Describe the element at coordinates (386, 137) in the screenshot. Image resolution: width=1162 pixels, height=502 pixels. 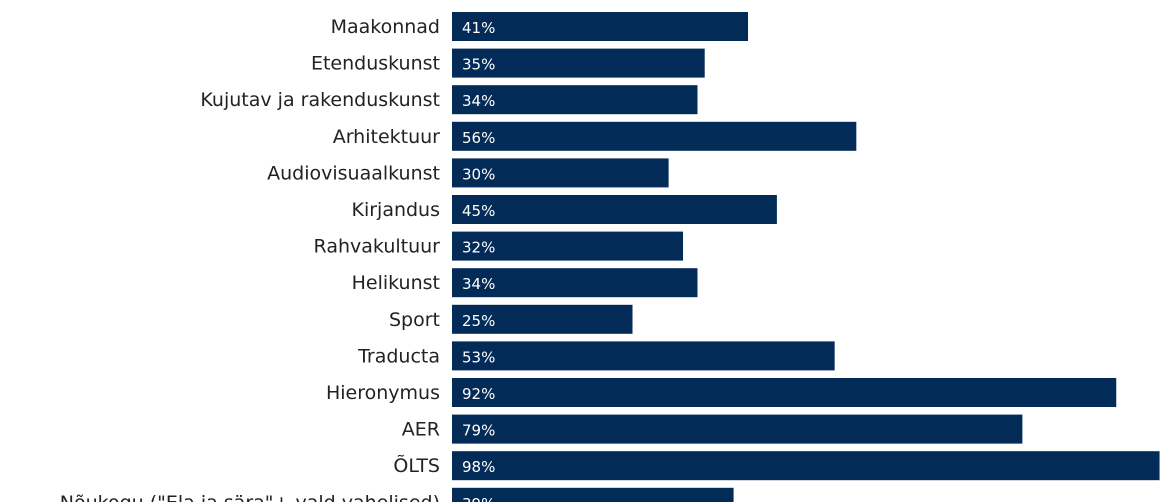
I see `category-label: Arhitektuur` at that location.